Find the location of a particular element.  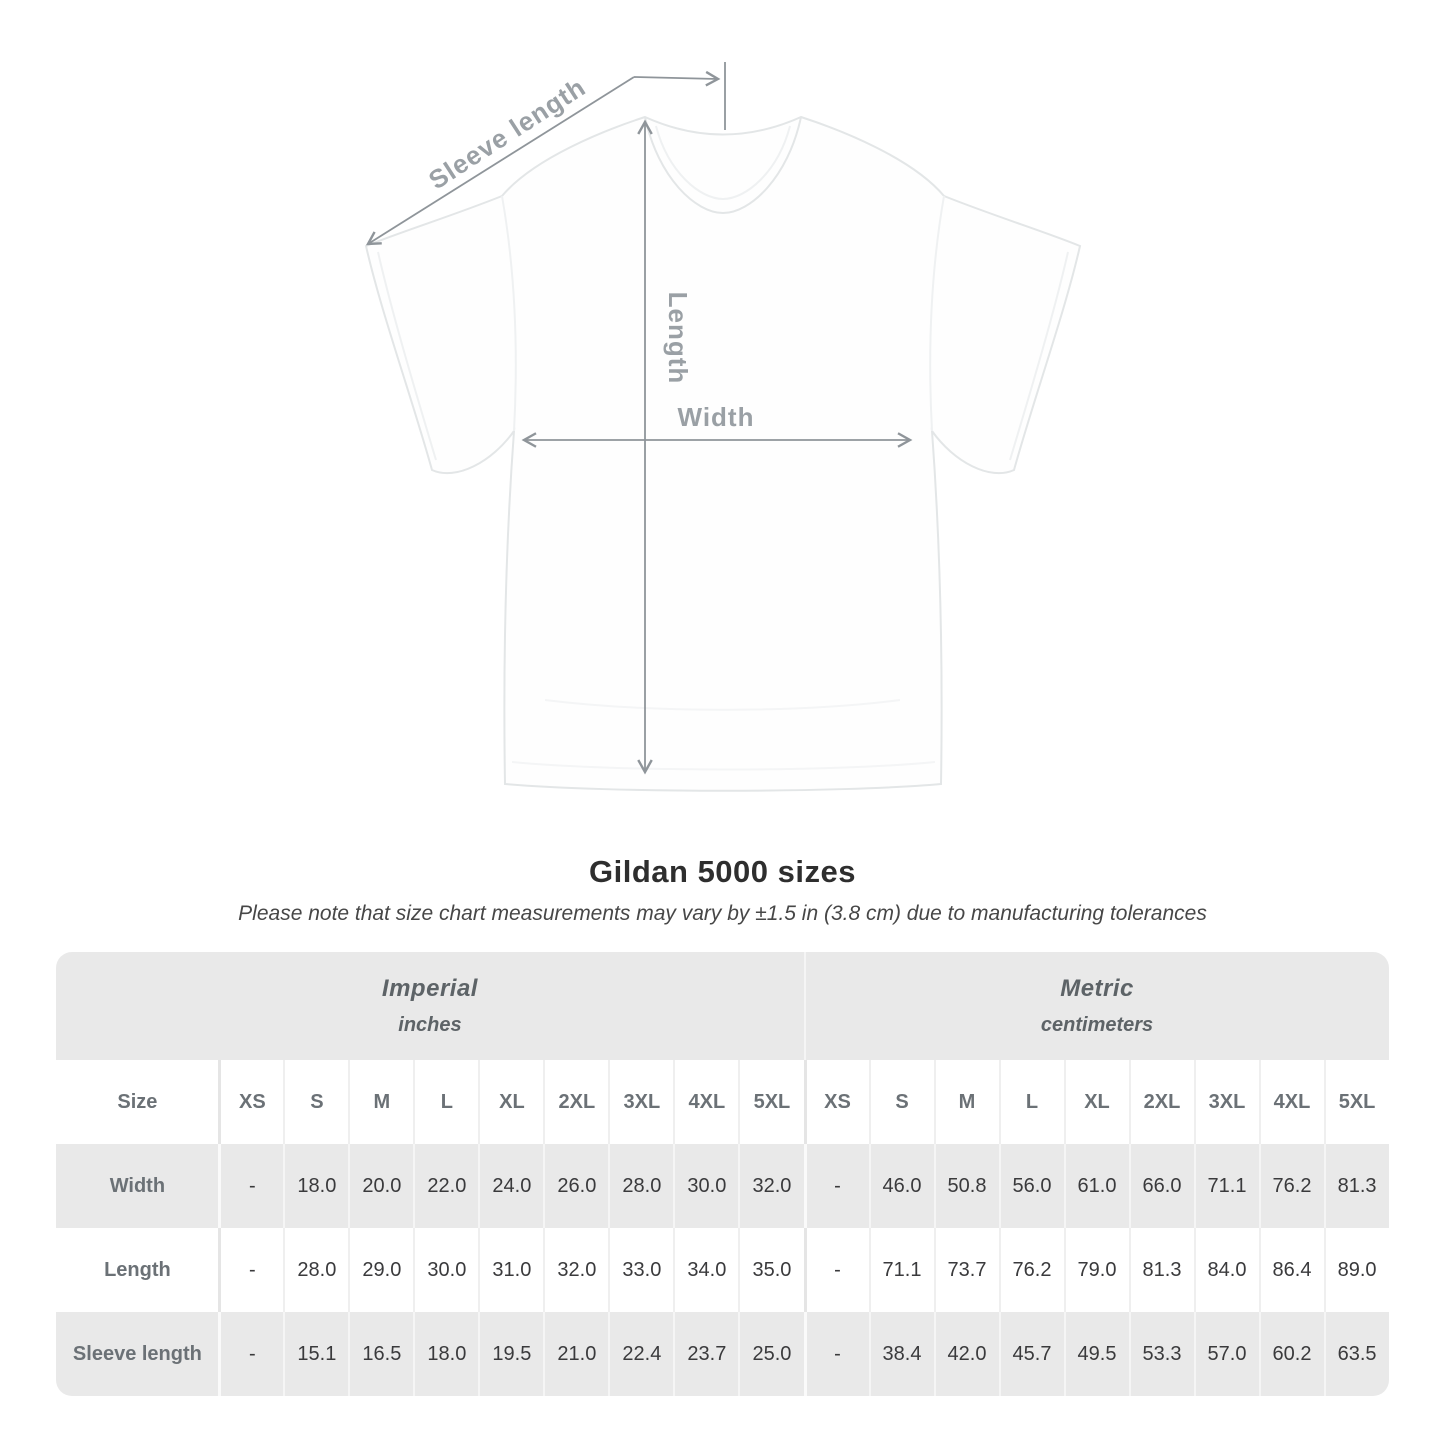

imperial-group-header: Imperial inches is located at coordinates (430, 1006).